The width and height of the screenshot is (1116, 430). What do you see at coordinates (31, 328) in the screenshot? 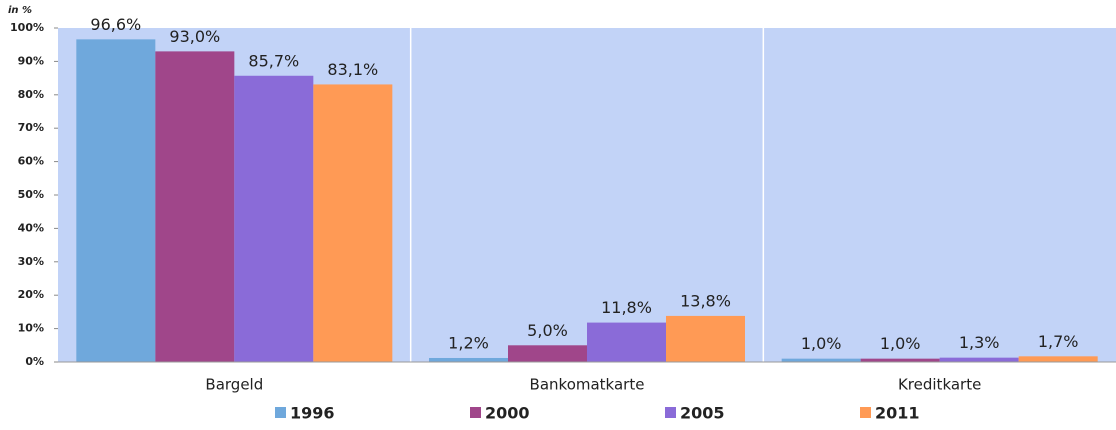
I see `y-tick-label: 10%` at bounding box center [31, 328].